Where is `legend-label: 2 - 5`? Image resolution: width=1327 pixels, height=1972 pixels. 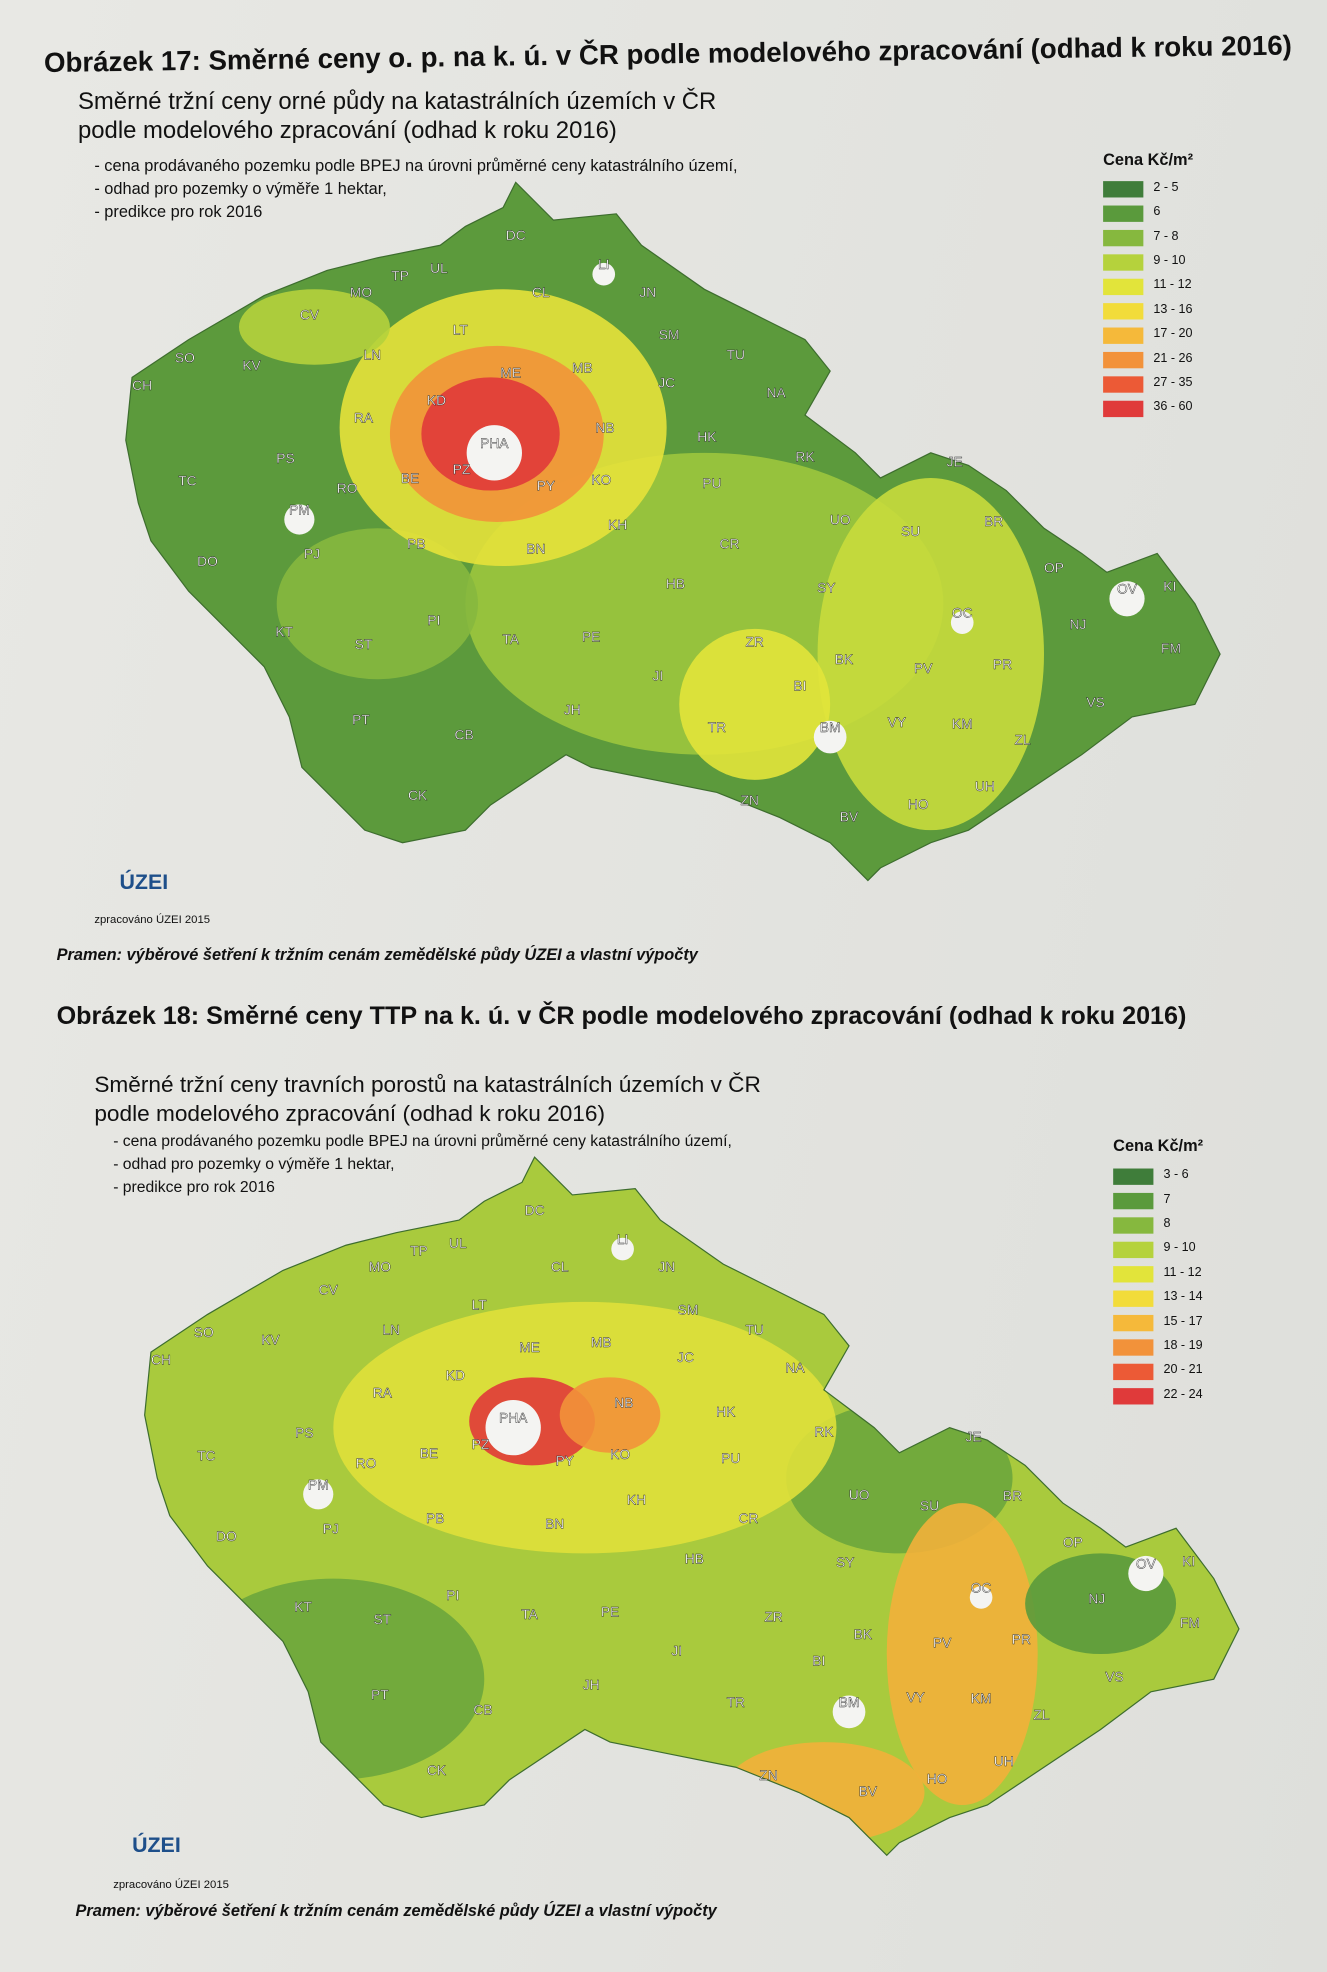
legend-label: 2 - 5 is located at coordinates (1166, 186).